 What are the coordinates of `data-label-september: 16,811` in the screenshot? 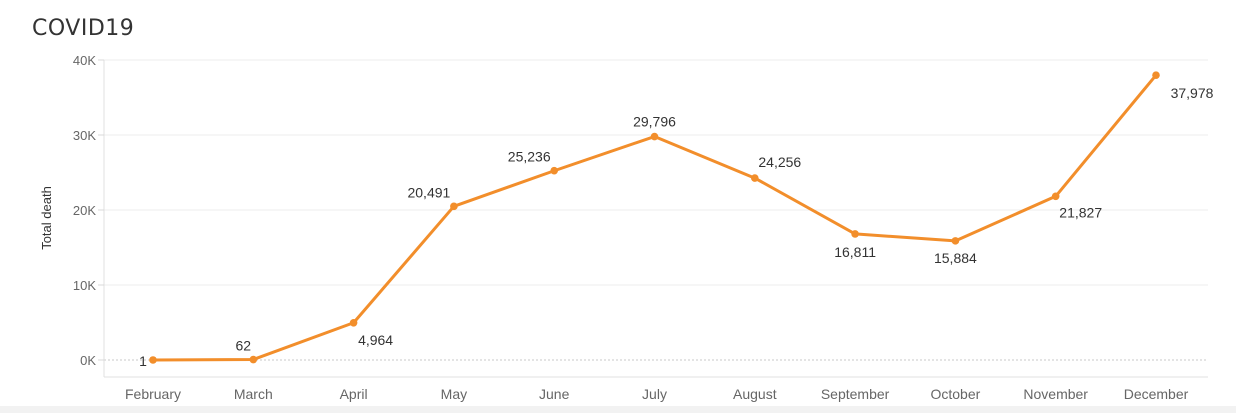 It's located at (855, 252).